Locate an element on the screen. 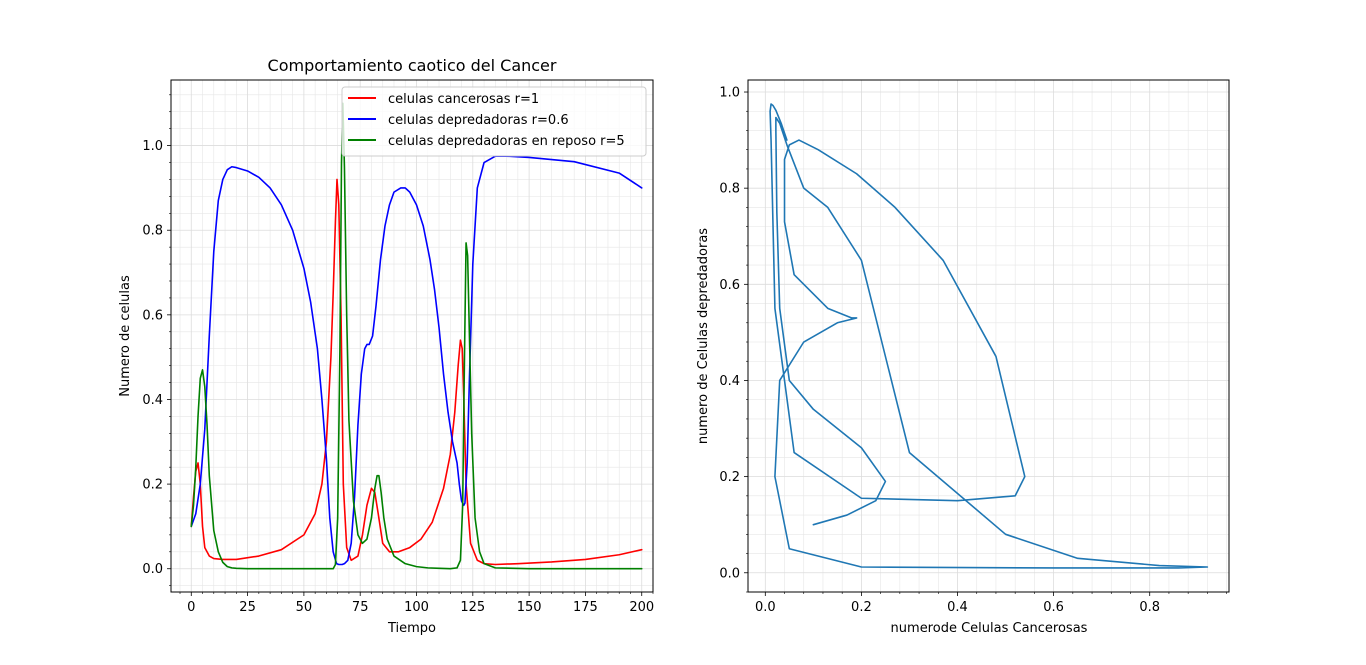 Image resolution: width=1366 pixels, height=665 pixels. x-tick-label: 25 is located at coordinates (247, 607).